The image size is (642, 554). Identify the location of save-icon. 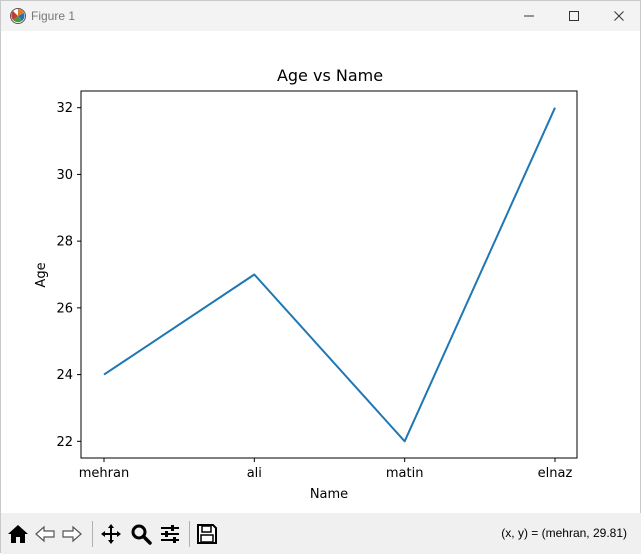
(207, 534).